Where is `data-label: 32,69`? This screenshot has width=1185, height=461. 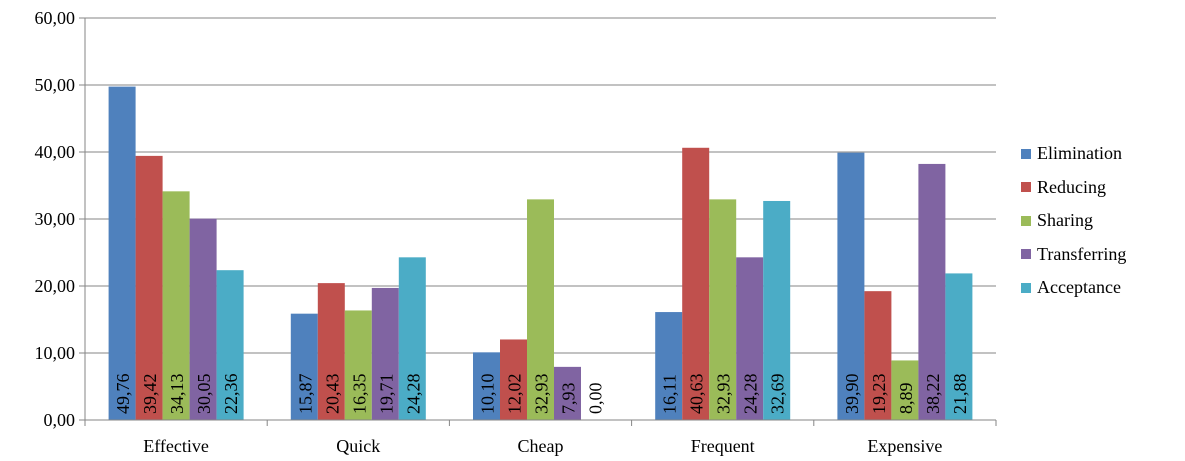 data-label: 32,69 is located at coordinates (778, 394).